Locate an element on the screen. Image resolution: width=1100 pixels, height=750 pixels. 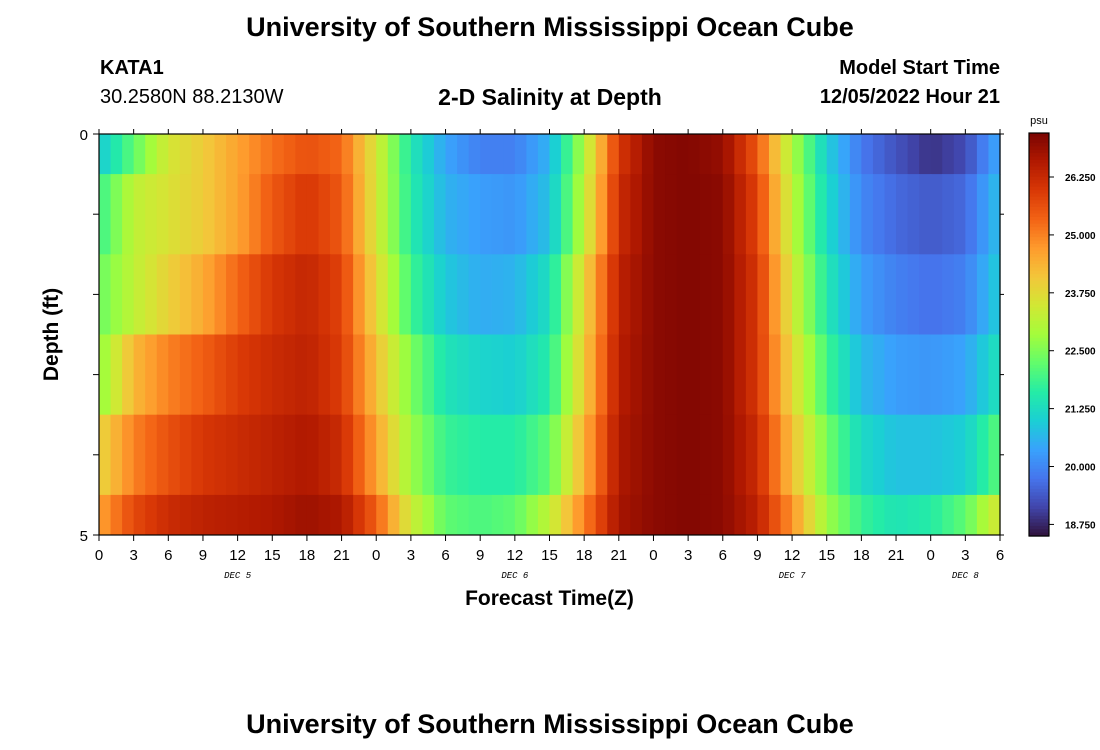
colorbar-tick-label: 26.250 is located at coordinates (1080, 178).